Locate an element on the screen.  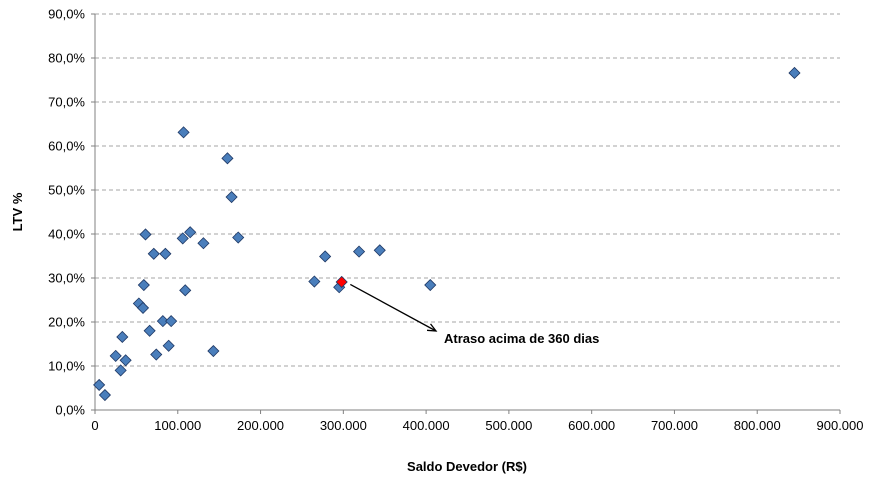
x-tick-label: 900.000 is located at coordinates (840, 425).